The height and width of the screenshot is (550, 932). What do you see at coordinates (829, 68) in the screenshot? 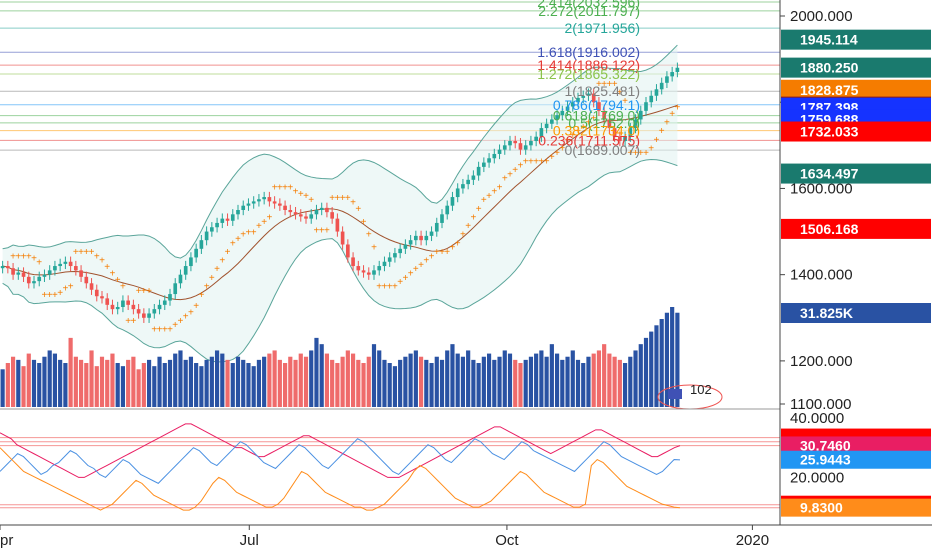
I see `price-badge-label: 1880.250` at bounding box center [829, 68].